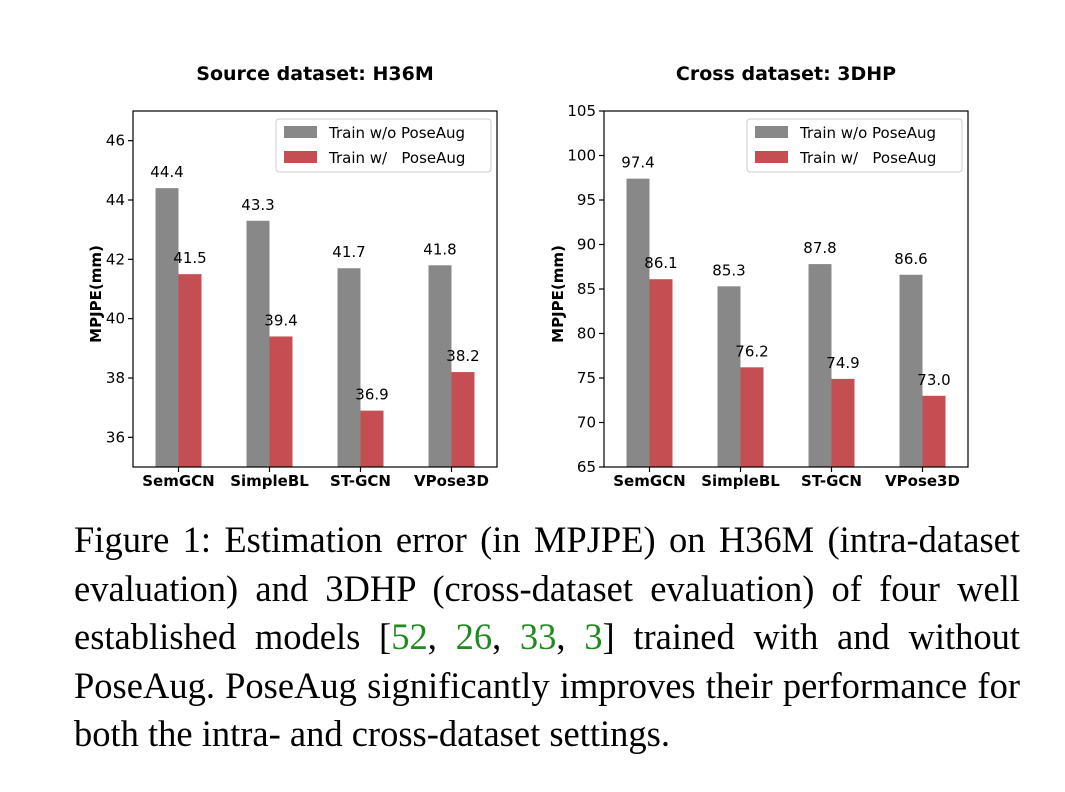  Describe the element at coordinates (581, 156) in the screenshot. I see `y-tick-label: 100` at that location.